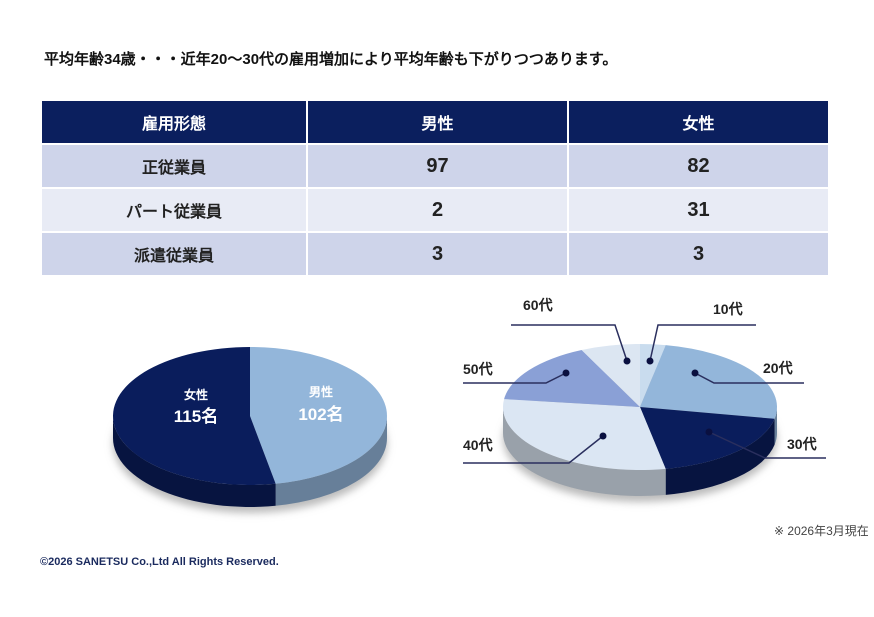 This screenshot has height=617, width=874. I want to click on table-row: パート従業員 2 31, so click(436, 209).